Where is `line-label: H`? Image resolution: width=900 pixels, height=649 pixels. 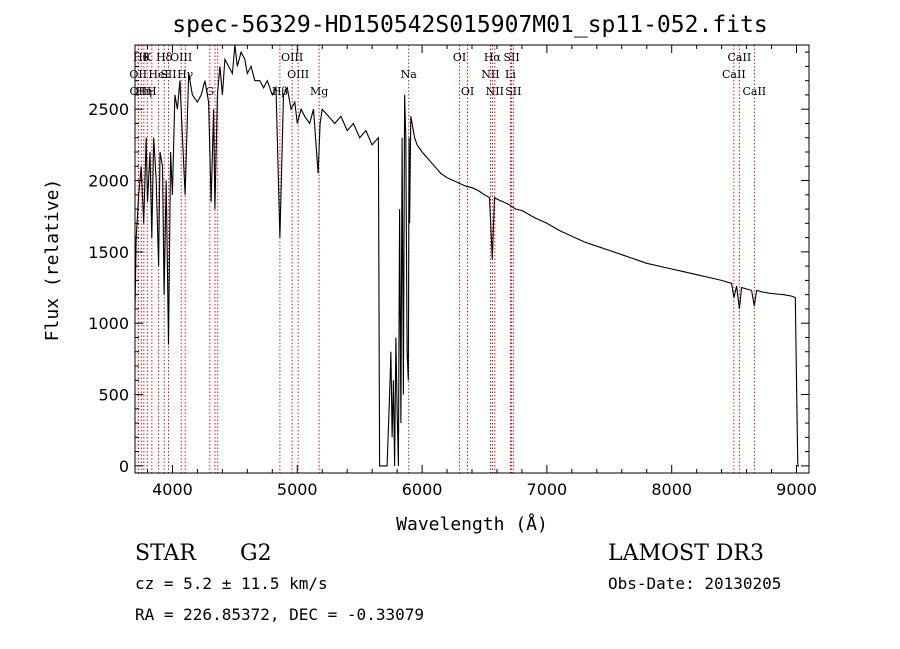
line-label: H is located at coordinates (152, 91).